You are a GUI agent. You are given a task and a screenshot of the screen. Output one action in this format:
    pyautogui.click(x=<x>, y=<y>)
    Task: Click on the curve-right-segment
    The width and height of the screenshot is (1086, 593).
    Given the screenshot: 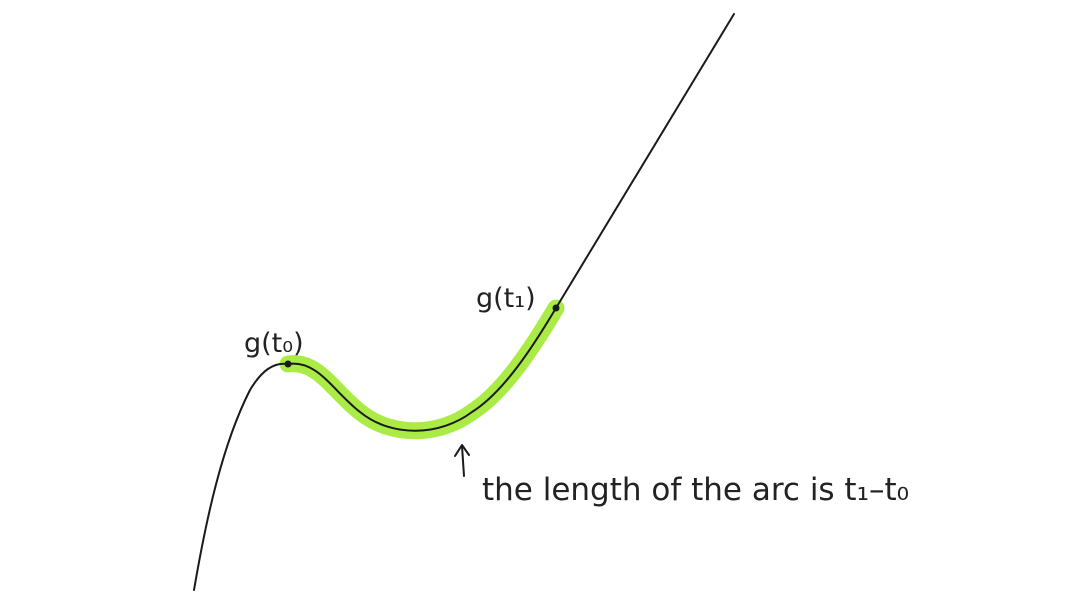 What is the action you would take?
    pyautogui.click(x=645, y=161)
    